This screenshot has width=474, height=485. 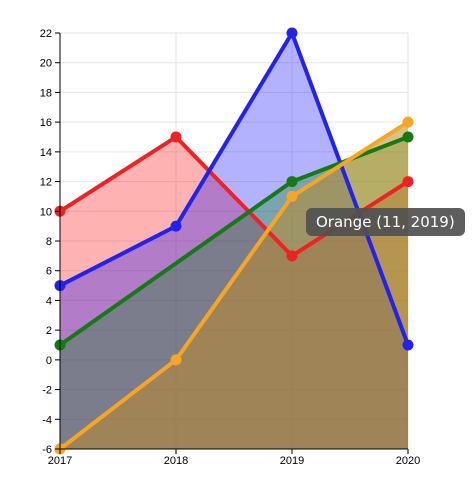 What do you see at coordinates (47, 420) in the screenshot?
I see `y-tick-label: -4` at bounding box center [47, 420].